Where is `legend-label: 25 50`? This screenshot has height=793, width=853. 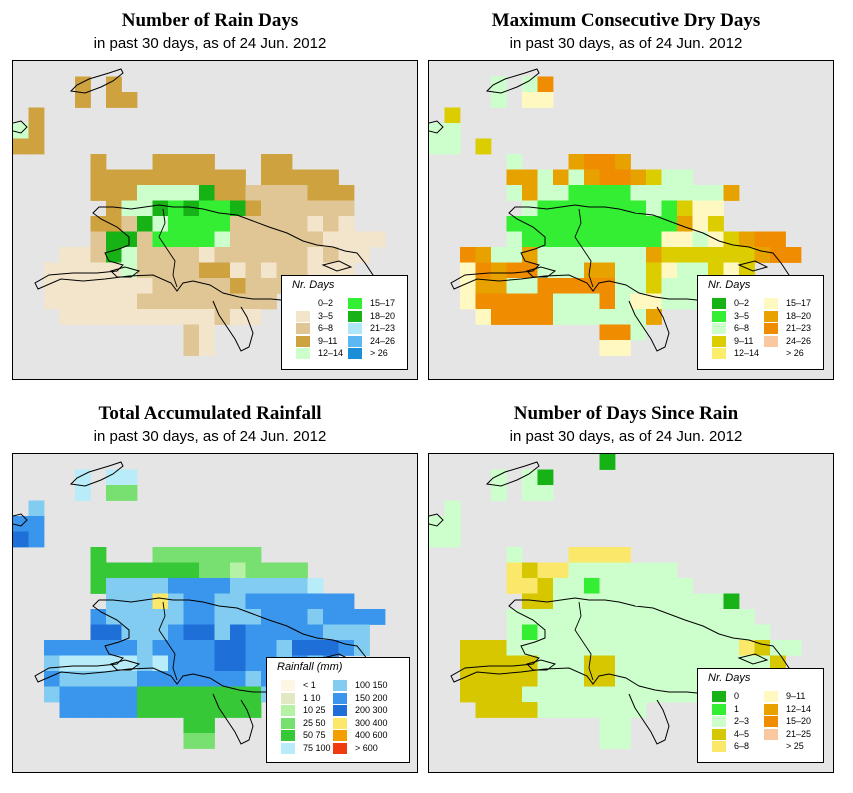 legend-label: 25 50 is located at coordinates (314, 722).